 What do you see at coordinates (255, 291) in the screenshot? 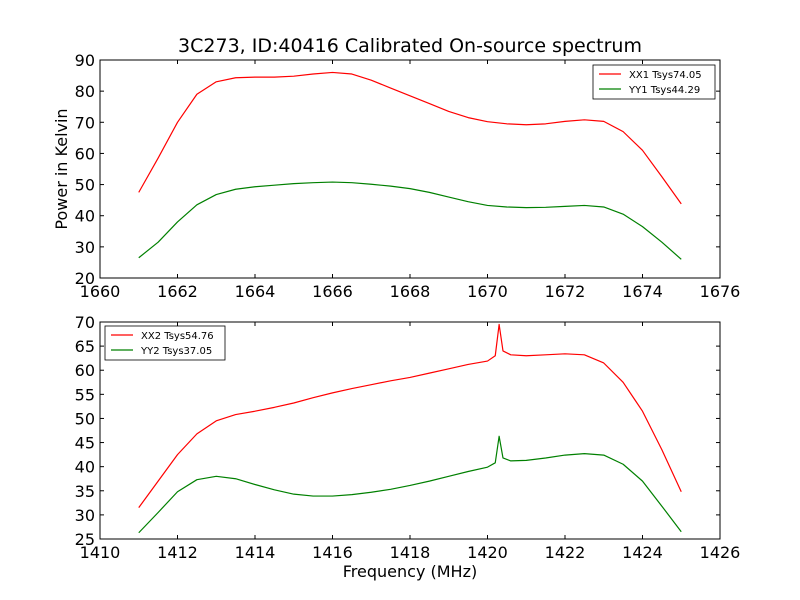
I see `x-tick-label: 1664` at bounding box center [255, 291].